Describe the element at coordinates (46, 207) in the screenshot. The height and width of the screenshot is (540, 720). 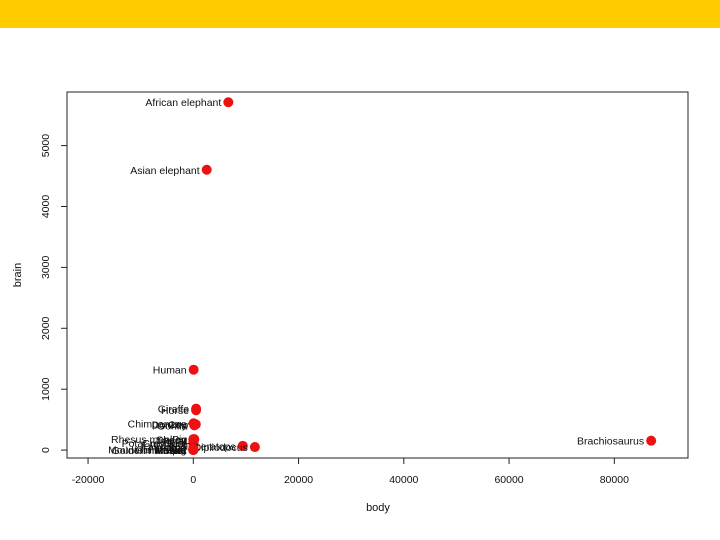
I see `y-tick-label: 4000` at that location.